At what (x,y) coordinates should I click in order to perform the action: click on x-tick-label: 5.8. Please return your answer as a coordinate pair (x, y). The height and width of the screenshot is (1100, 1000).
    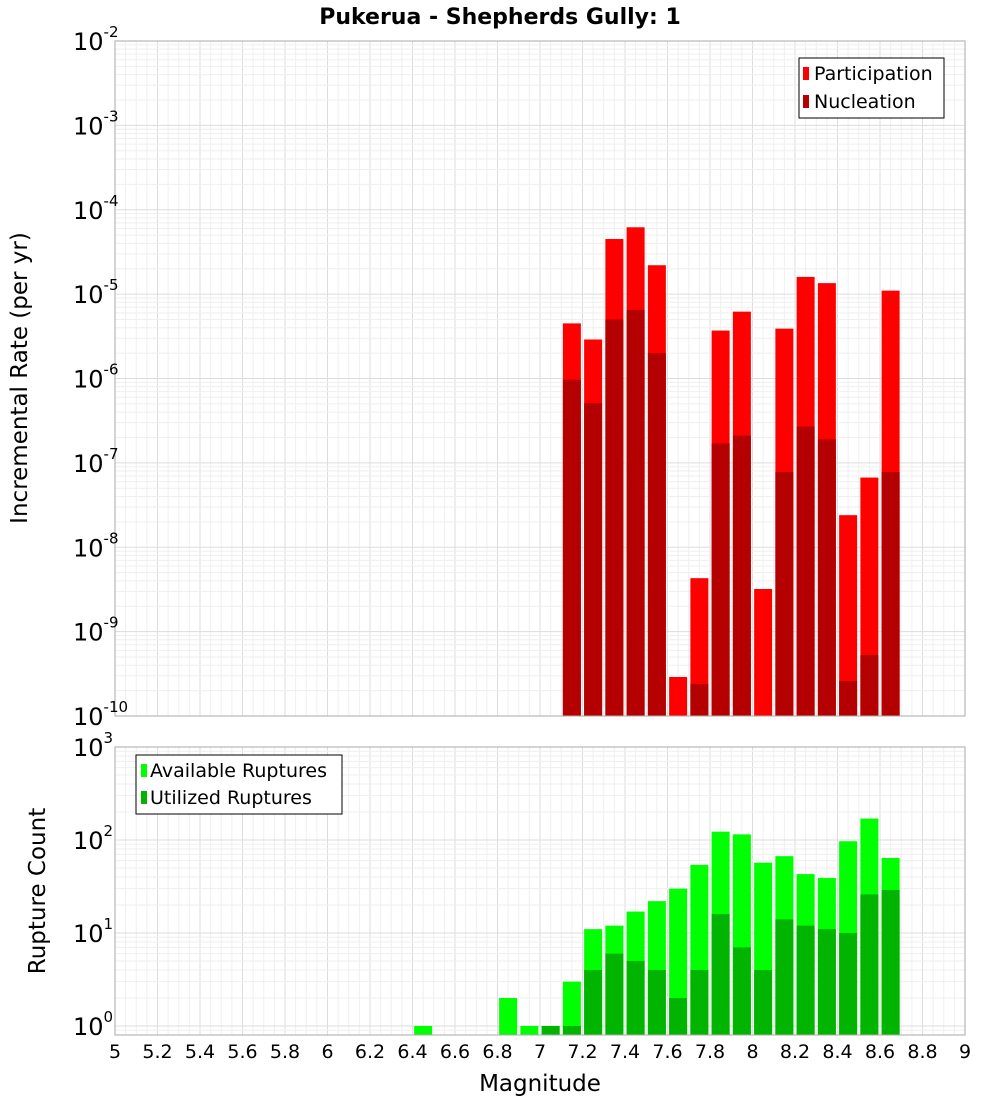
    Looking at the image, I should click on (285, 1052).